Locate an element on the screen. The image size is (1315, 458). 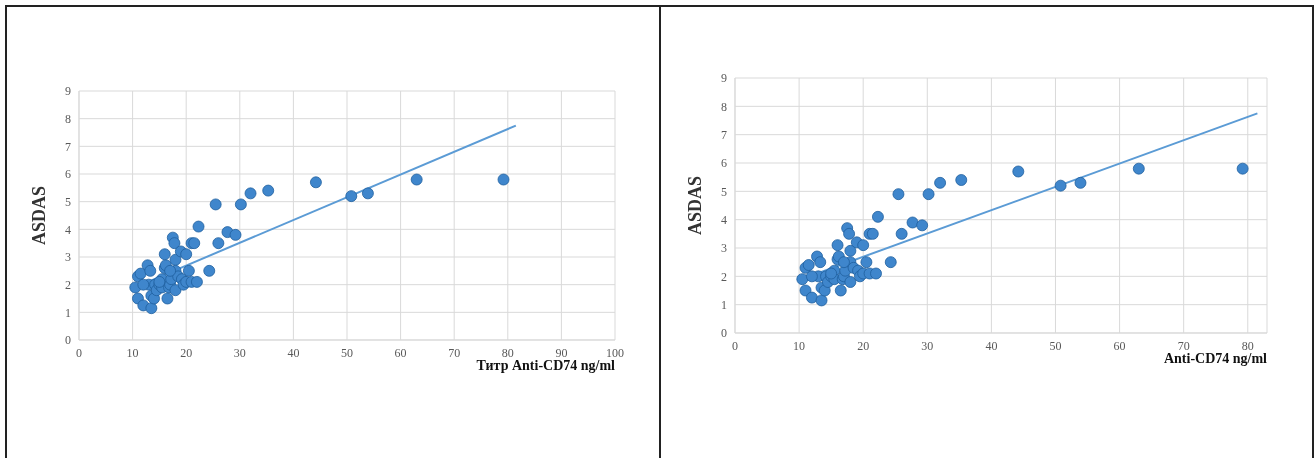
x-tick-label: 100 is located at coordinates (615, 352).